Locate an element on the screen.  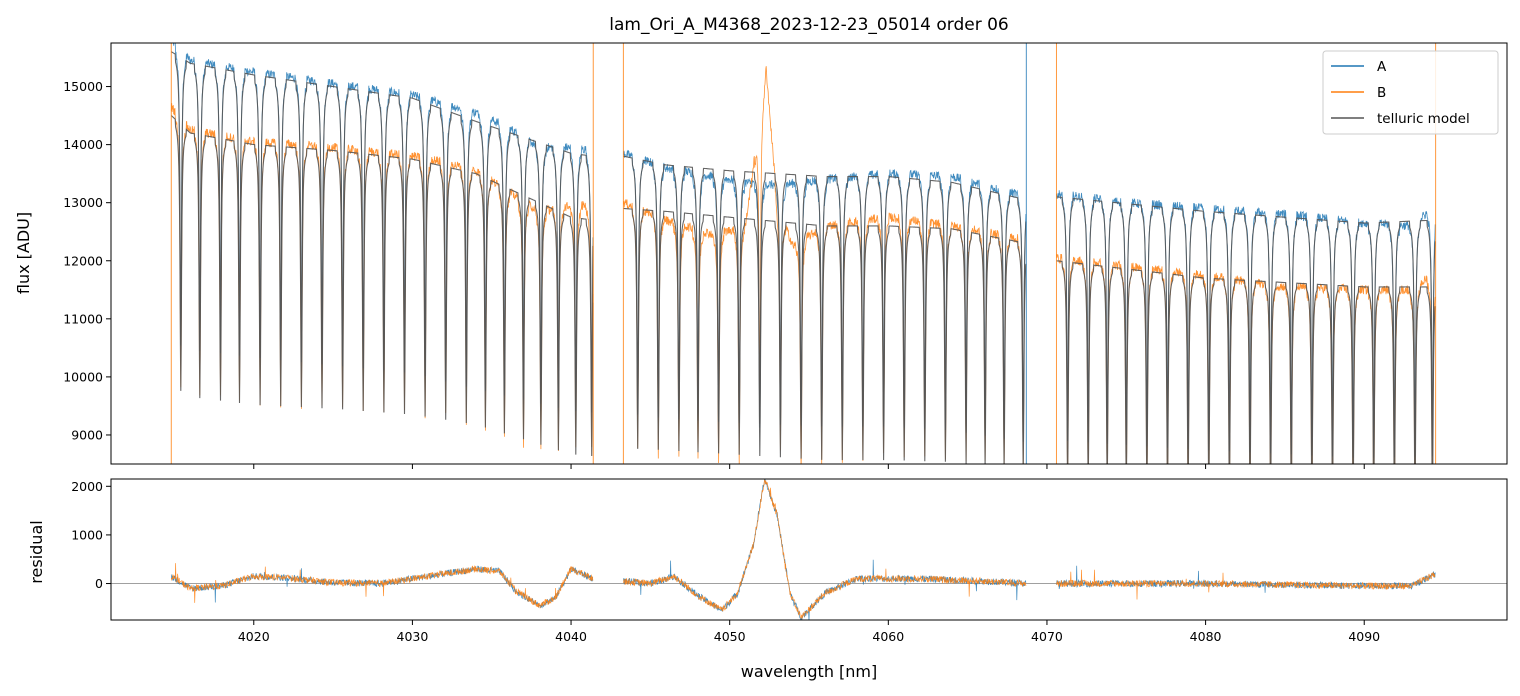
x-tick-label: 4020 is located at coordinates (254, 636).